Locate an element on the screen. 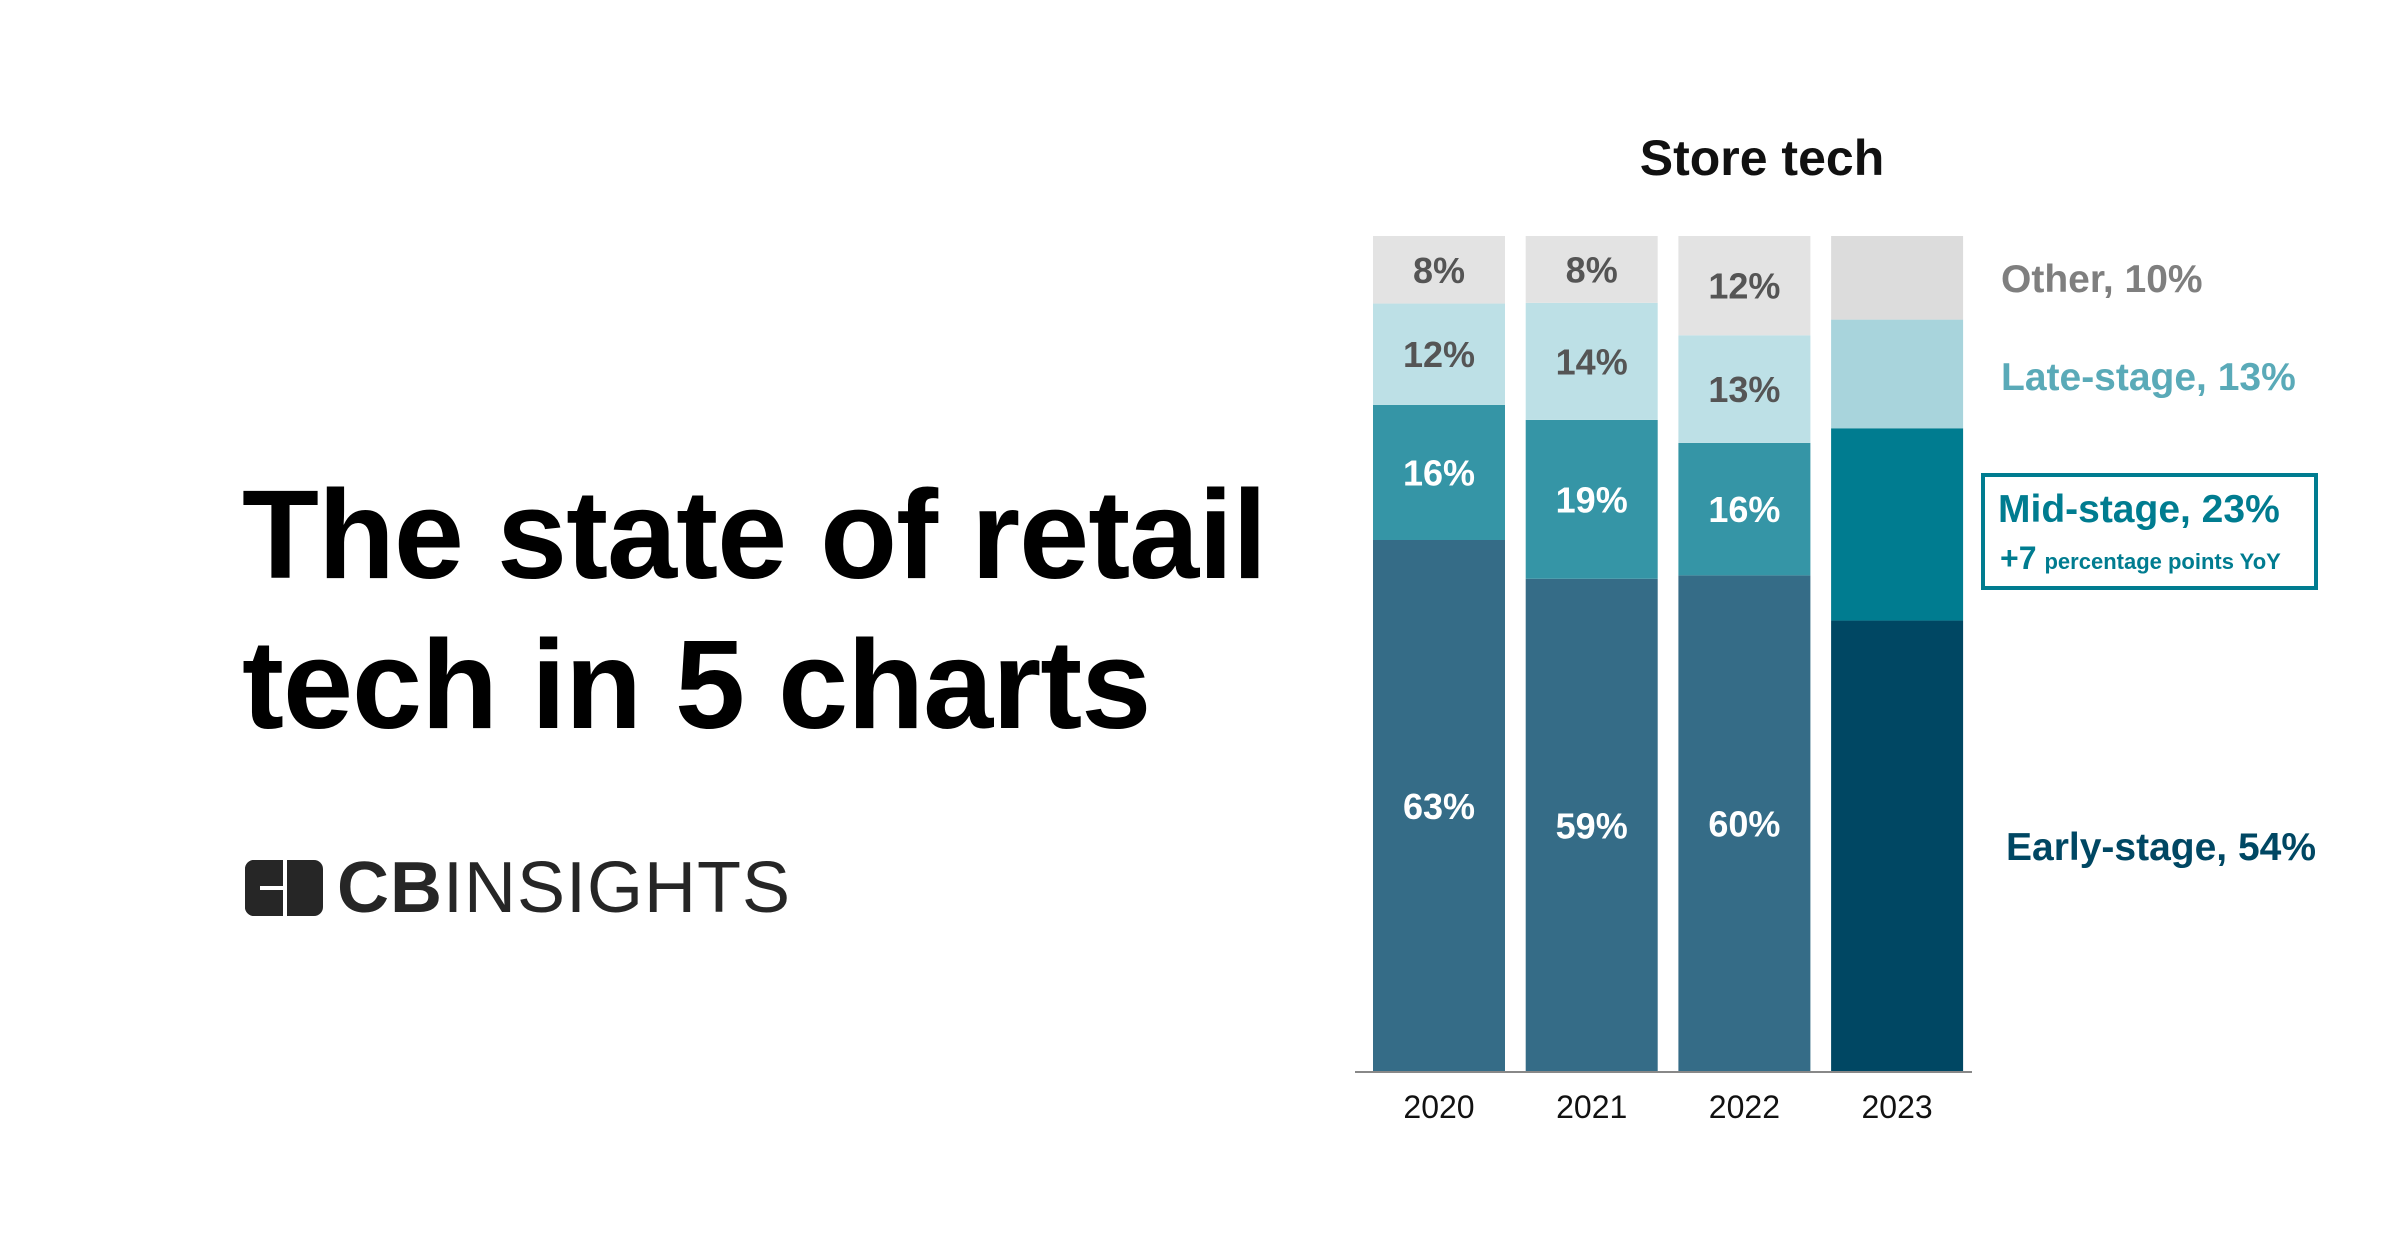 This screenshot has height=1256, width=2400. bar-segment-early-stage-2020 is located at coordinates (1439, 806).